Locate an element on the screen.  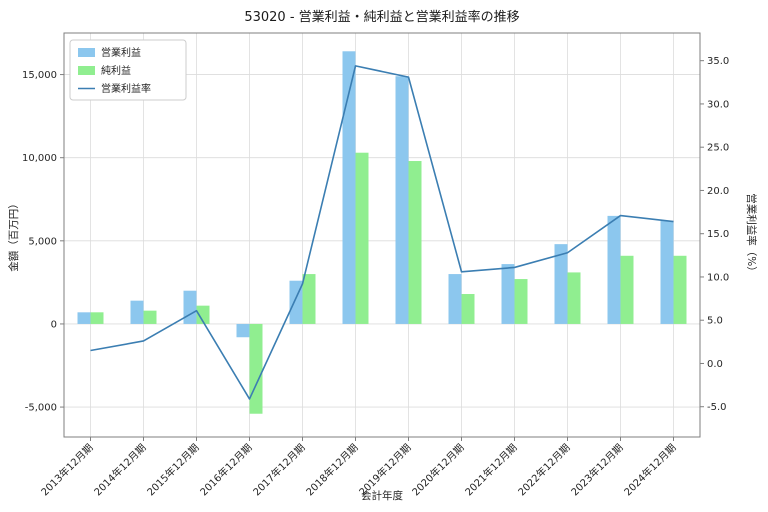
y-tick-label-right: 30.0 is located at coordinates (718, 104).